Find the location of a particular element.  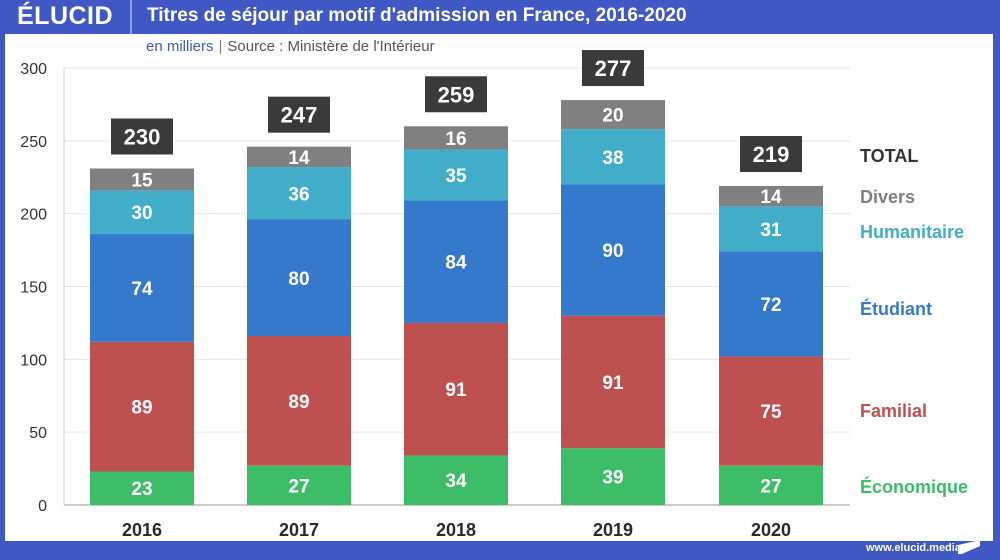

y-tick-label: 150 is located at coordinates (33, 288).